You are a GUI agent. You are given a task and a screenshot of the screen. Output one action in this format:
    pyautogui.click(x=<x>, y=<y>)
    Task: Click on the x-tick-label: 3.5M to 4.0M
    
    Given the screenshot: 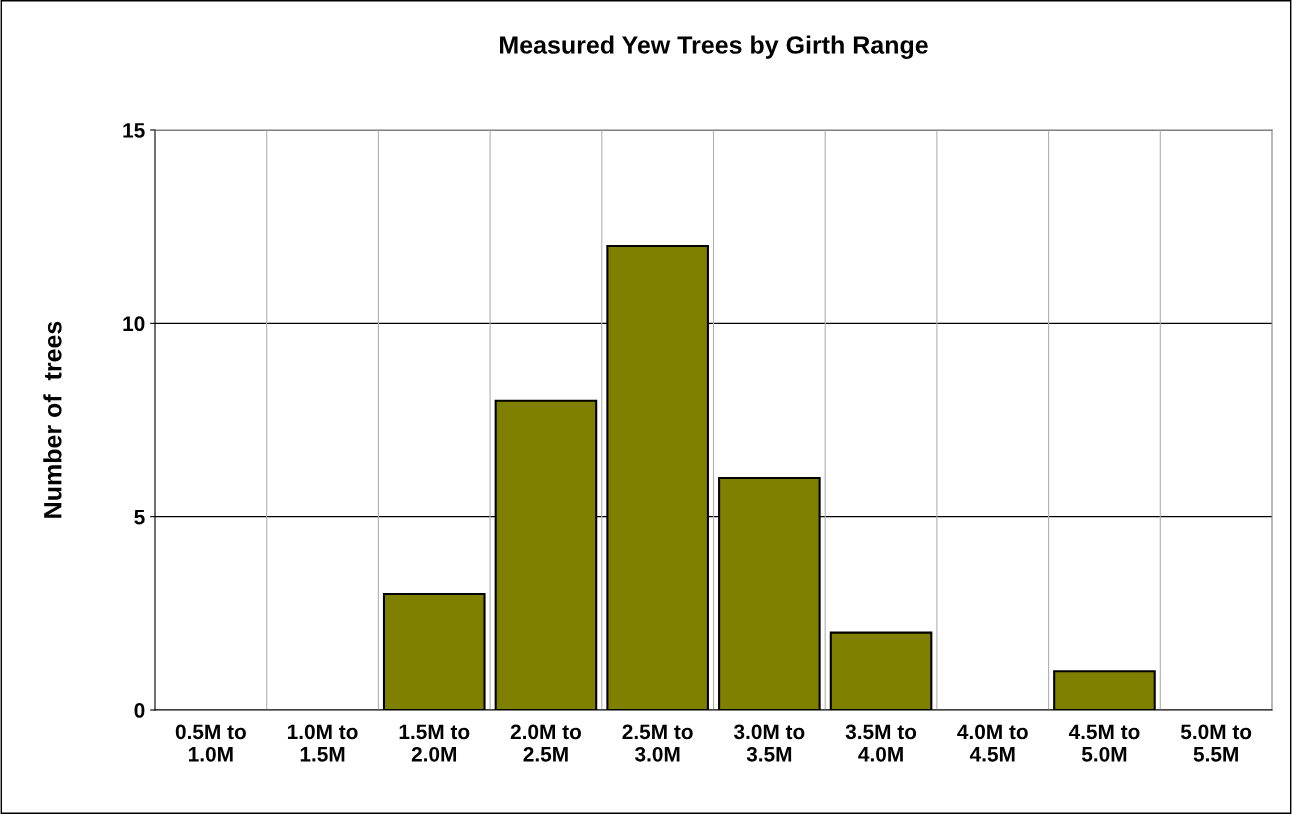 What is the action you would take?
    pyautogui.click(x=881, y=743)
    